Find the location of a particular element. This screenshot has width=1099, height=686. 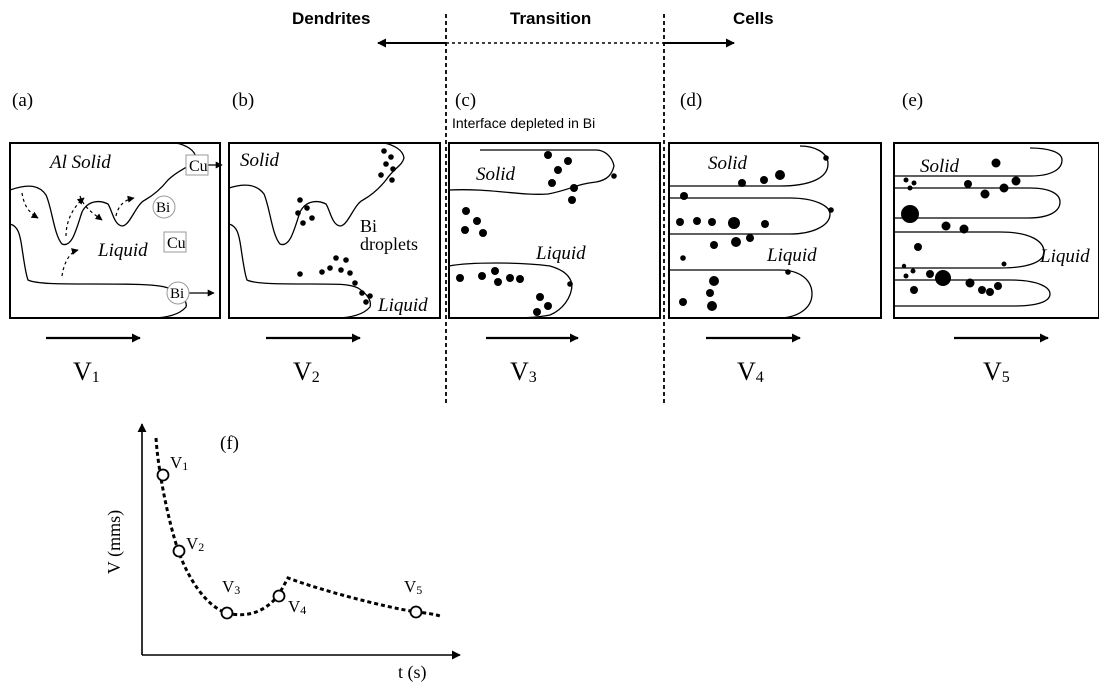

panel-a-cu-mid: Cu is located at coordinates (176, 243).